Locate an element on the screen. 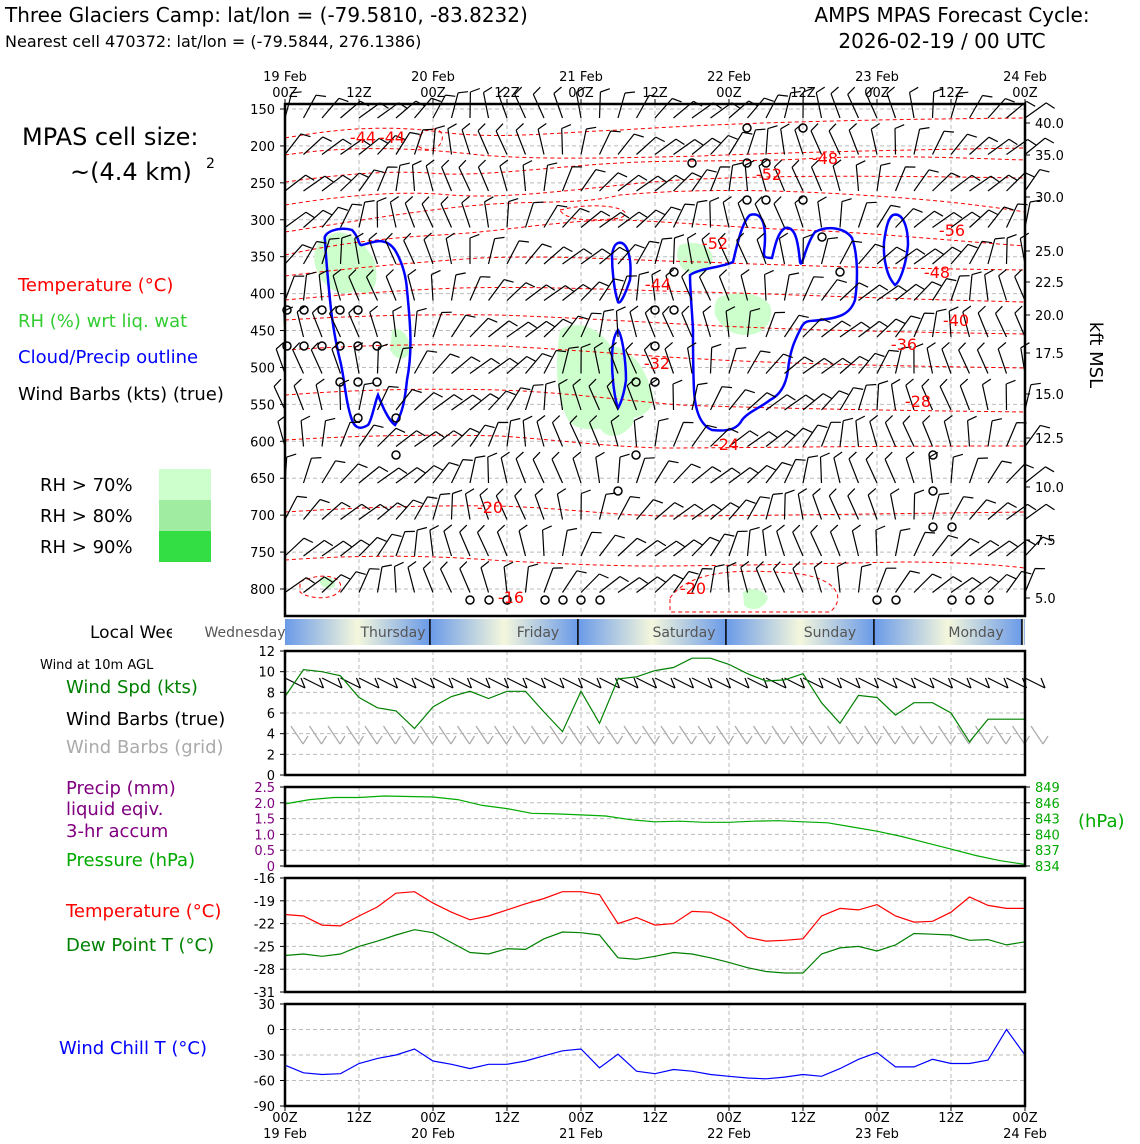 This screenshot has width=1140, height=1144. panel-tick-label: 2.0 is located at coordinates (264, 804).